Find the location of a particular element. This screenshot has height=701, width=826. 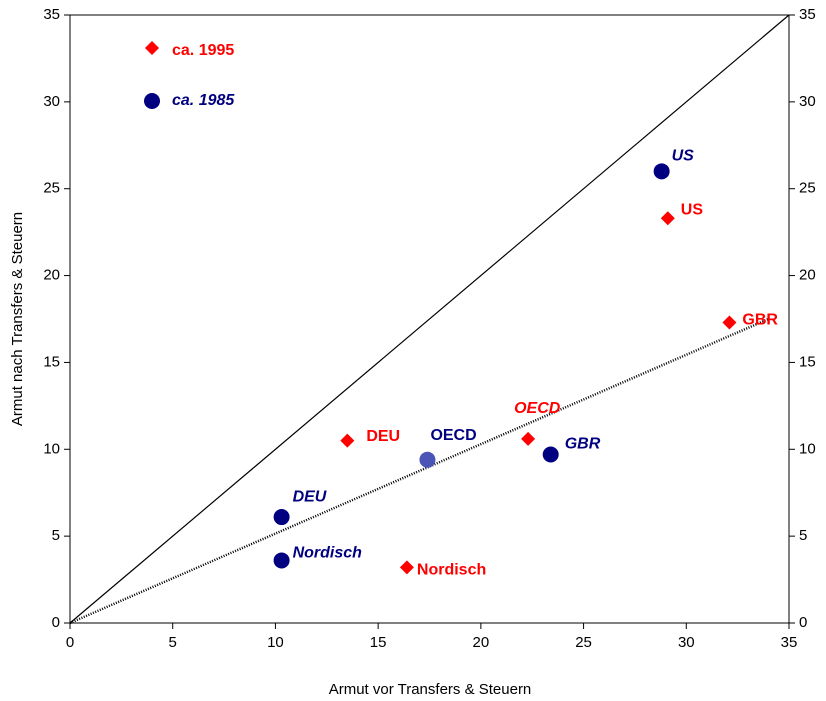

y2-tick-label: 35 is located at coordinates (807, 14).